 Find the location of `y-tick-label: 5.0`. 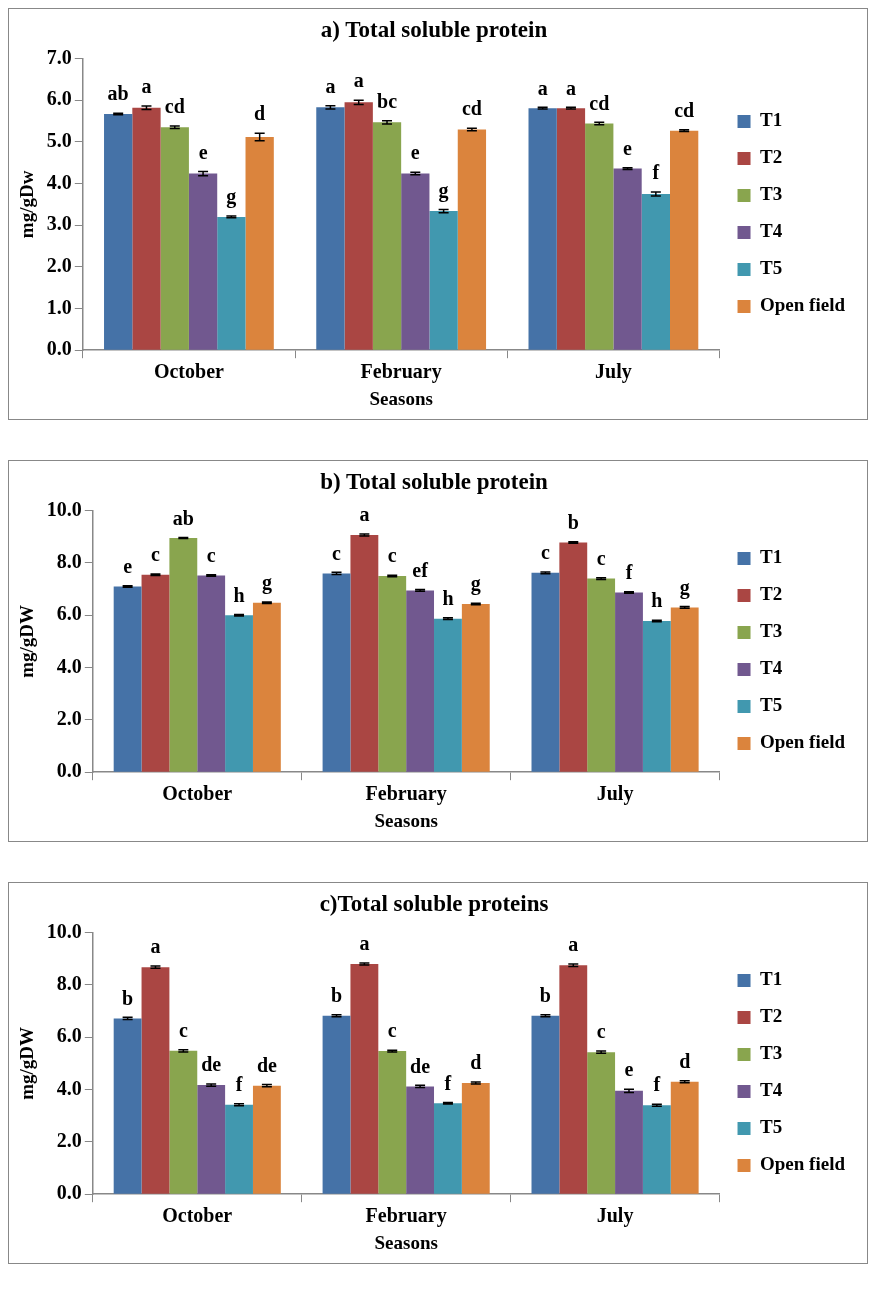

y-tick-label: 5.0 is located at coordinates (59, 140).